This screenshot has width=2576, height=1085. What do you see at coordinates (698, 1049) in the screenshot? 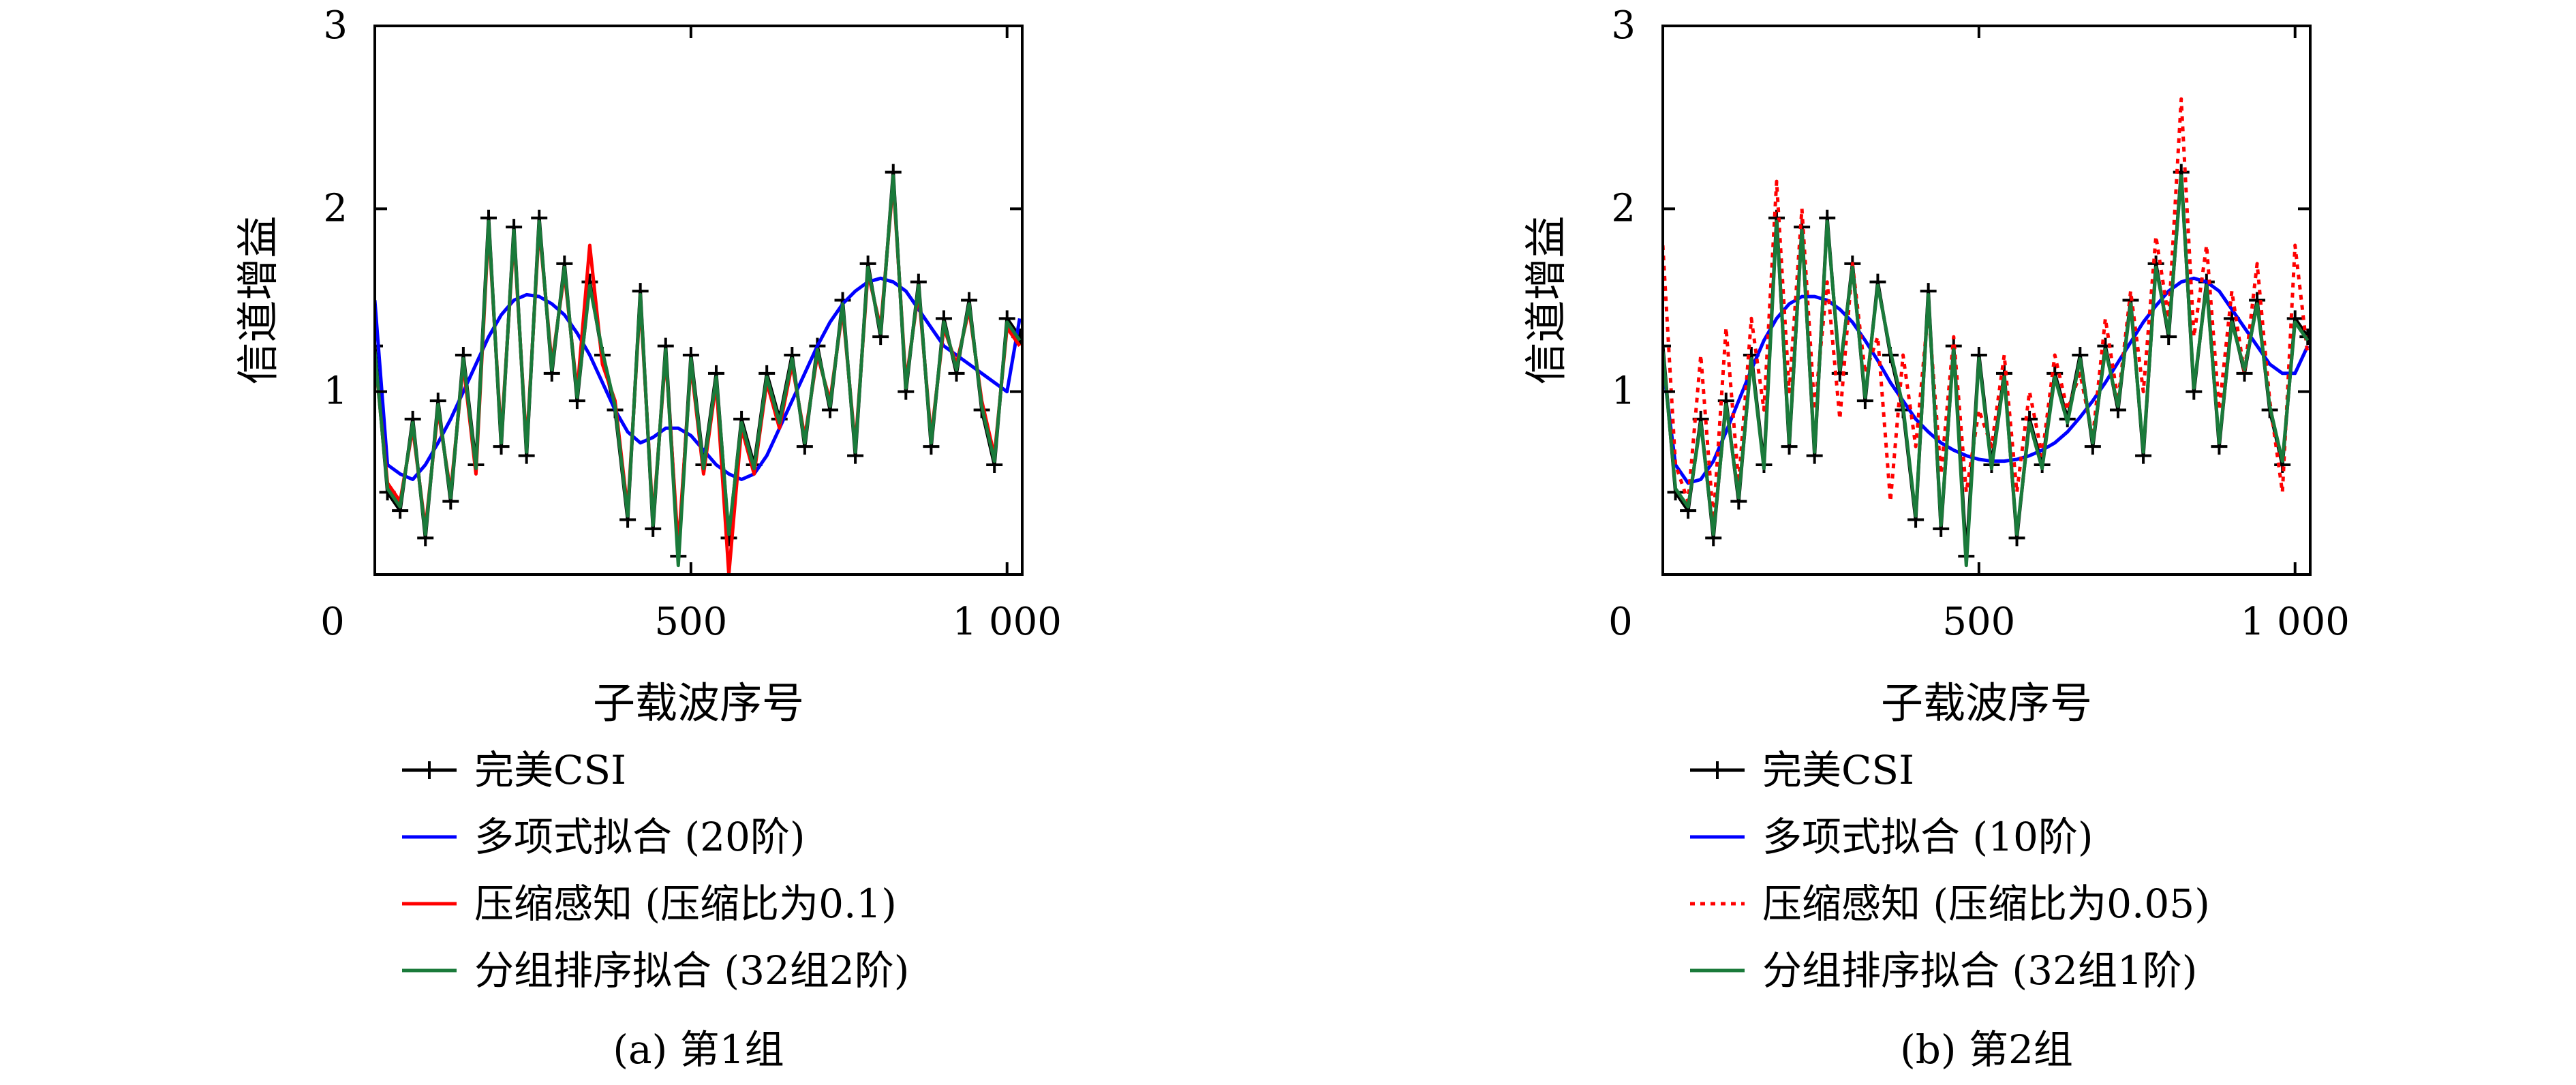
I see `figure-caption: (a) 第1组` at bounding box center [698, 1049].